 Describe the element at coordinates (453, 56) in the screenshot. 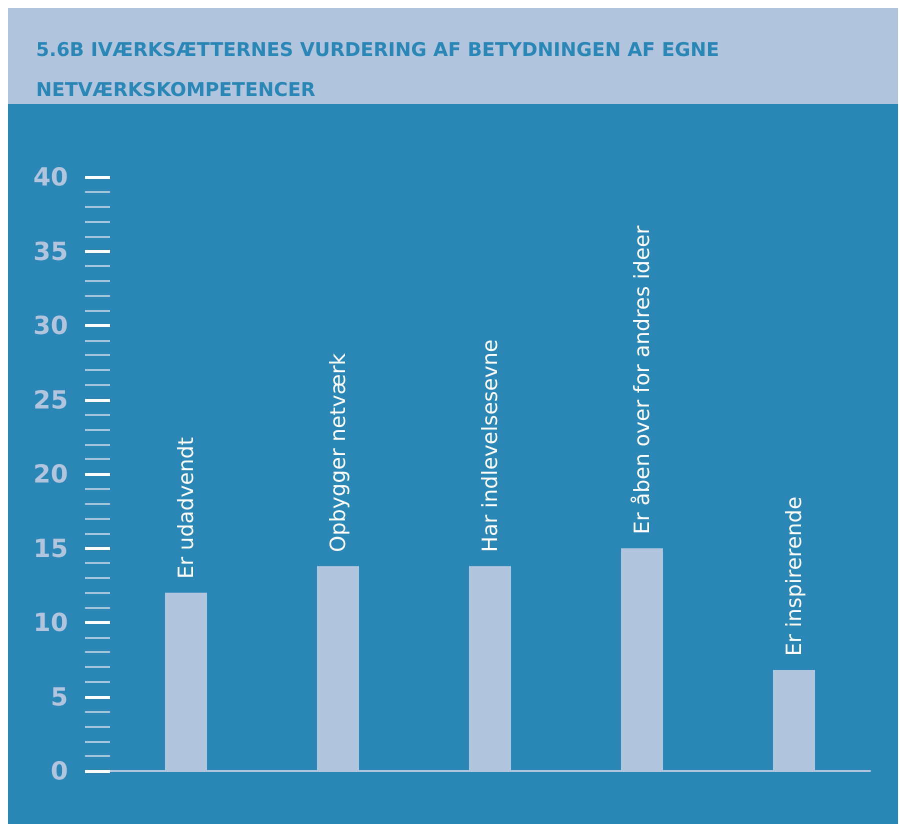

I see `chart-title: 5.6B IVÆRKSÆTTERNES VURDERING AF BETYDNINGEN AF EGNE NETVÆRKSKOMPETENCER` at that location.